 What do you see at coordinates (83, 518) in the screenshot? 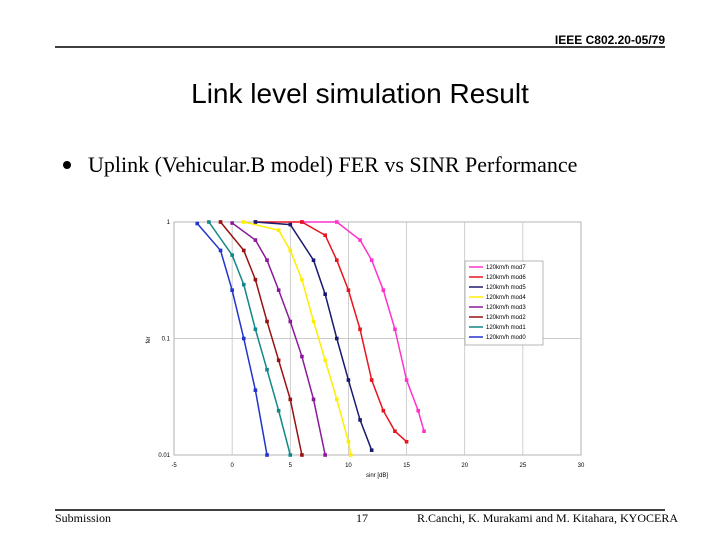
I see `footer-left: Submission` at bounding box center [83, 518].